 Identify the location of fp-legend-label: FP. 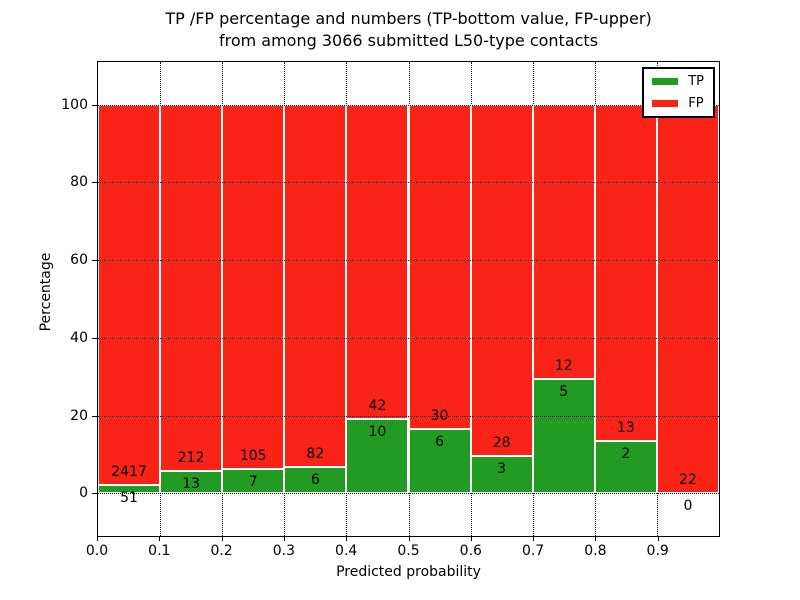
(696, 103).